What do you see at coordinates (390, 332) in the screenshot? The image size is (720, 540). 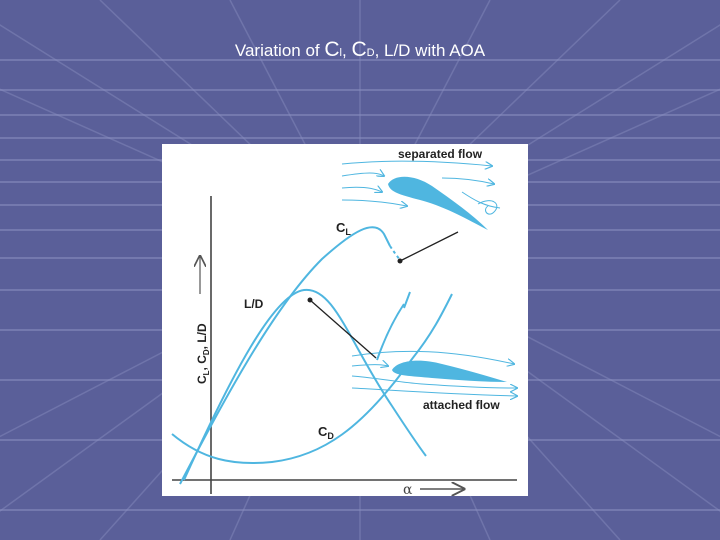 I see `cl-curve-tail` at bounding box center [390, 332].